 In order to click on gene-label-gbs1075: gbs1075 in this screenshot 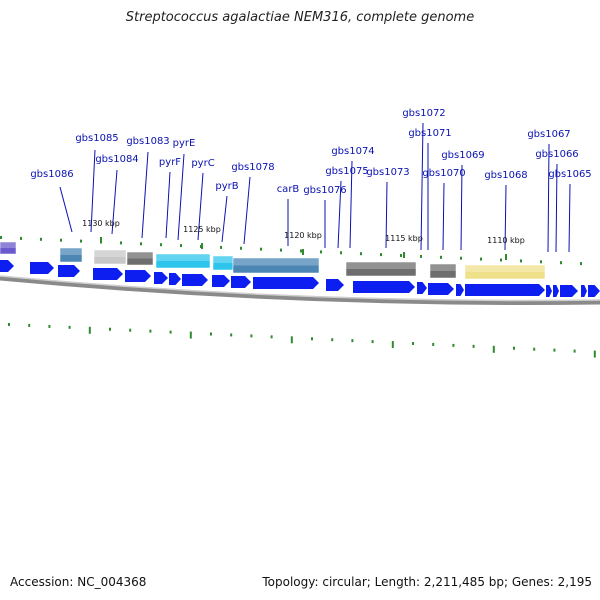, I will do `click(346, 171)`.